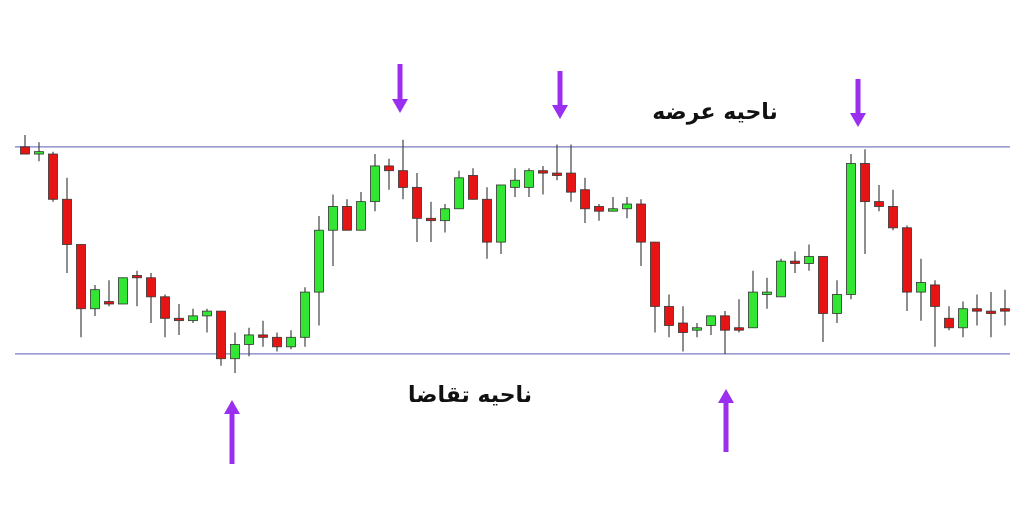 This screenshot has width=1024, height=512. I want to click on ref-line-label: ناحیه تقاضا, so click(470, 394).